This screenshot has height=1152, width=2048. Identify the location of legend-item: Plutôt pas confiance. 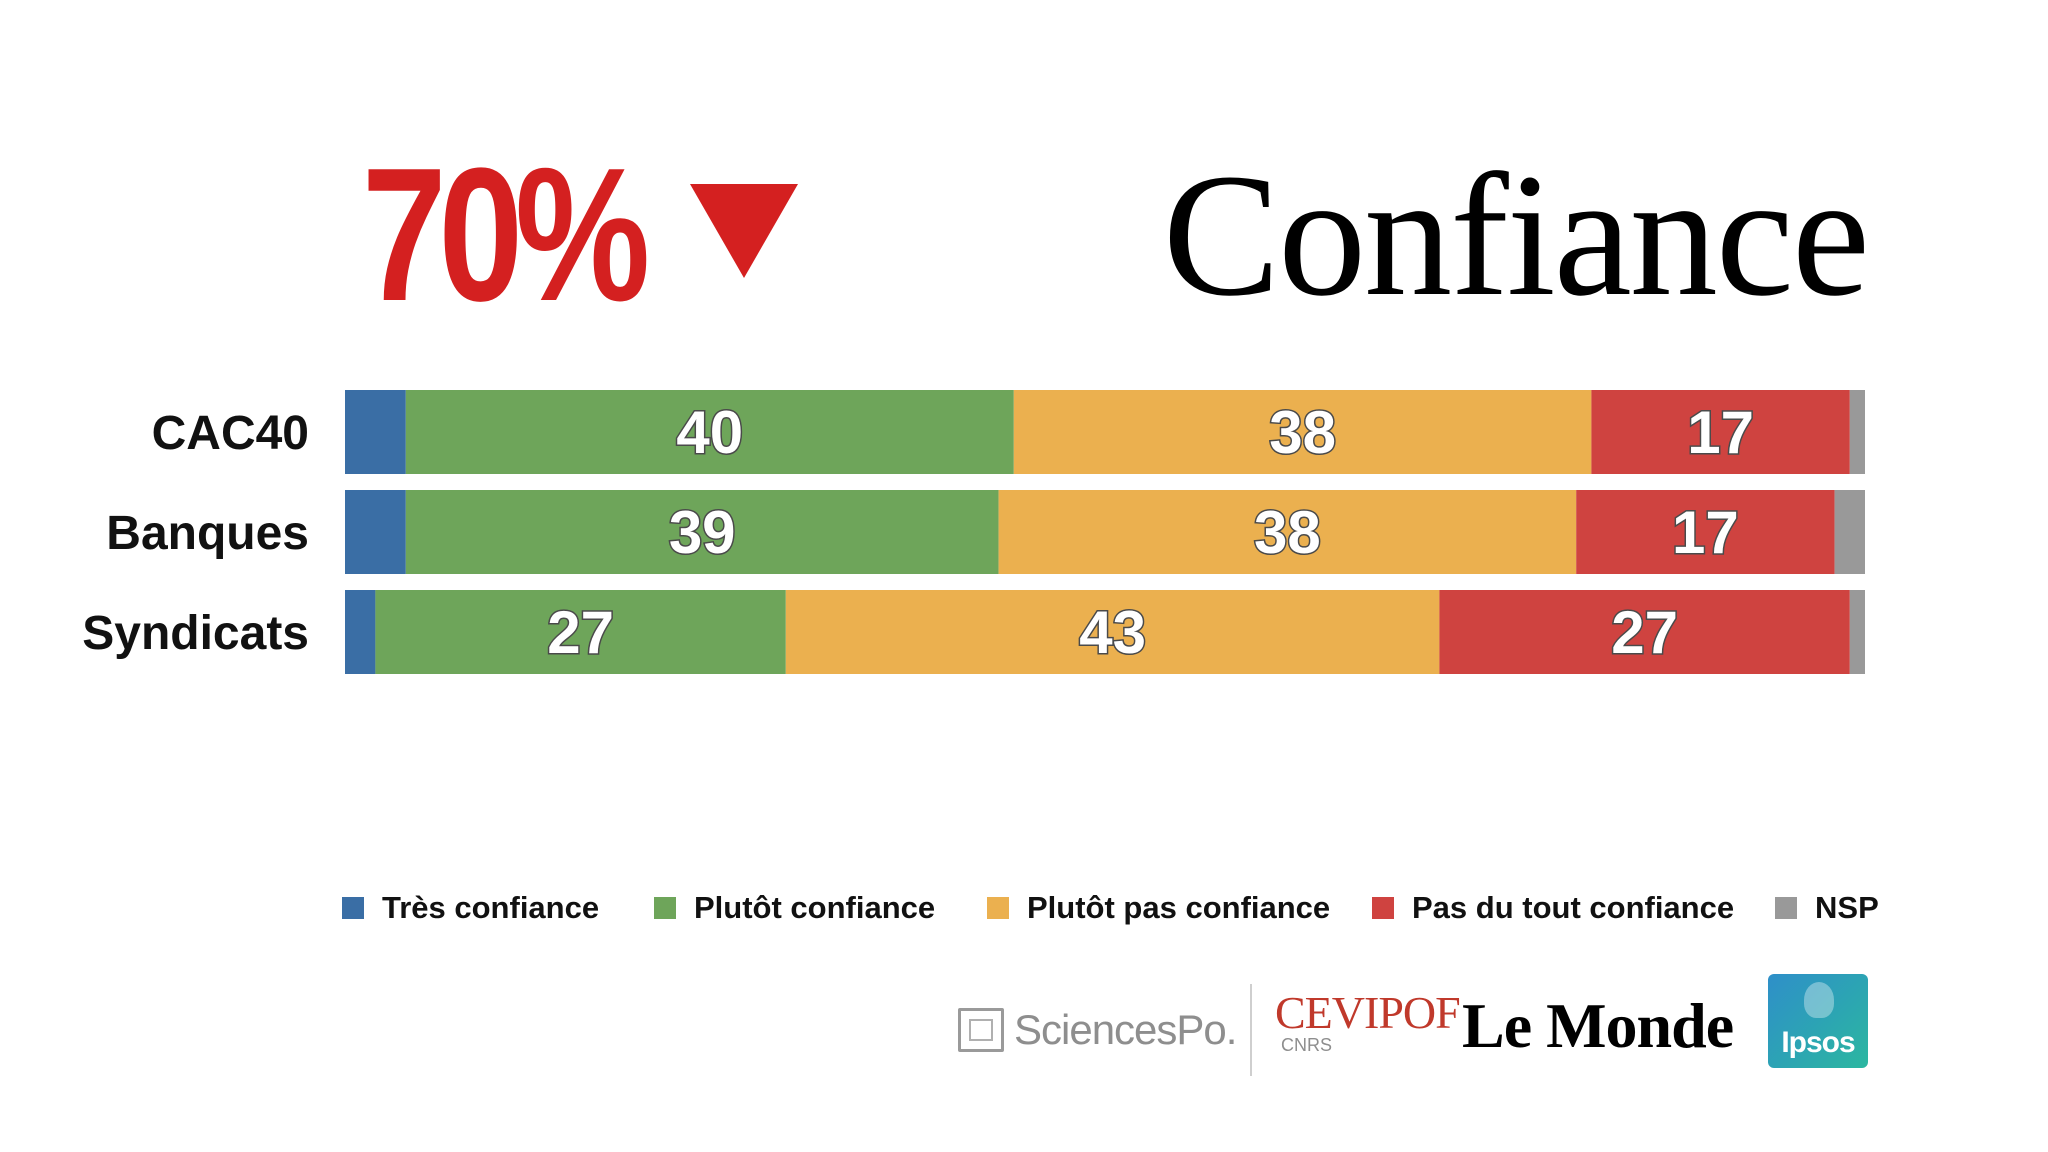
(1158, 908).